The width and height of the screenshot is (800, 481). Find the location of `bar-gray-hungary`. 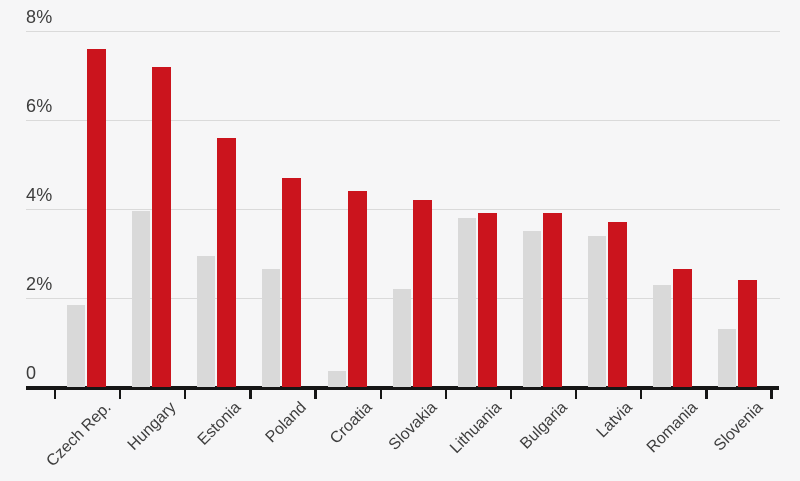

bar-gray-hungary is located at coordinates (141, 299).